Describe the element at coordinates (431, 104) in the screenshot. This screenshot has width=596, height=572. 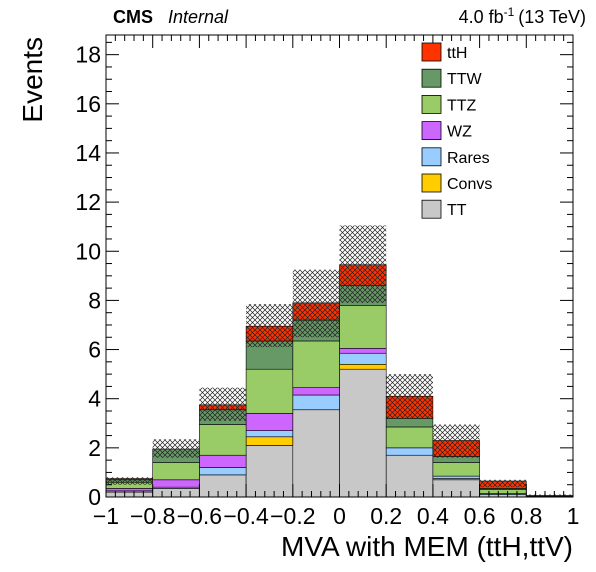
I see `legend-swatch-ttz` at that location.